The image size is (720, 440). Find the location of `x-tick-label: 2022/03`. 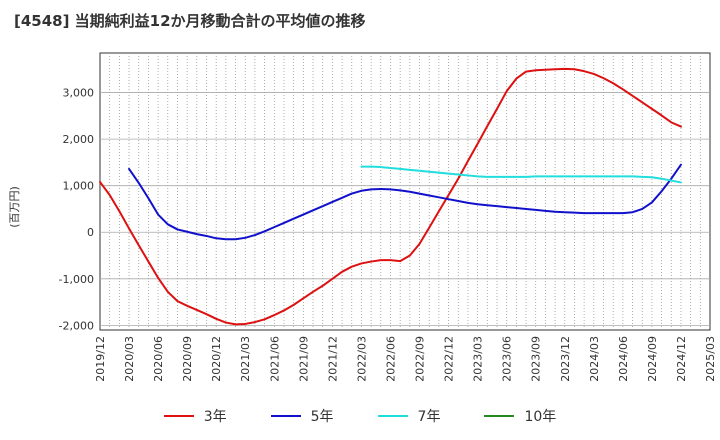

x-tick-label: 2022/03 is located at coordinates (361, 359).